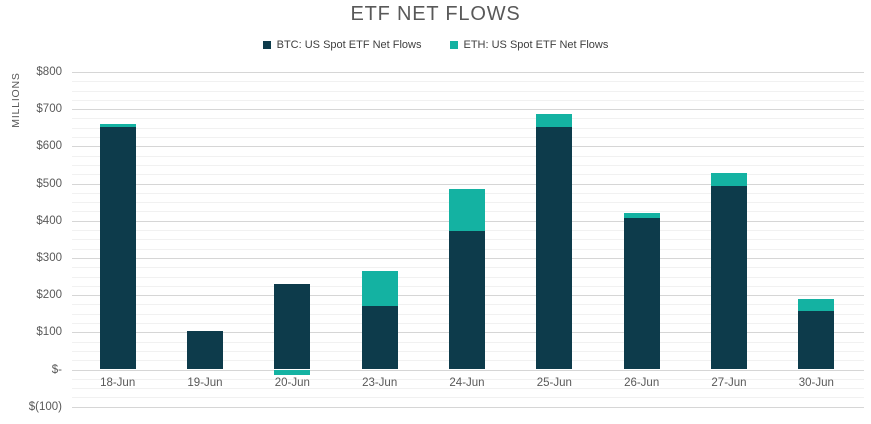 The width and height of the screenshot is (871, 424). What do you see at coordinates (467, 383) in the screenshot?
I see `x-tick-label: 24-Jun` at bounding box center [467, 383].